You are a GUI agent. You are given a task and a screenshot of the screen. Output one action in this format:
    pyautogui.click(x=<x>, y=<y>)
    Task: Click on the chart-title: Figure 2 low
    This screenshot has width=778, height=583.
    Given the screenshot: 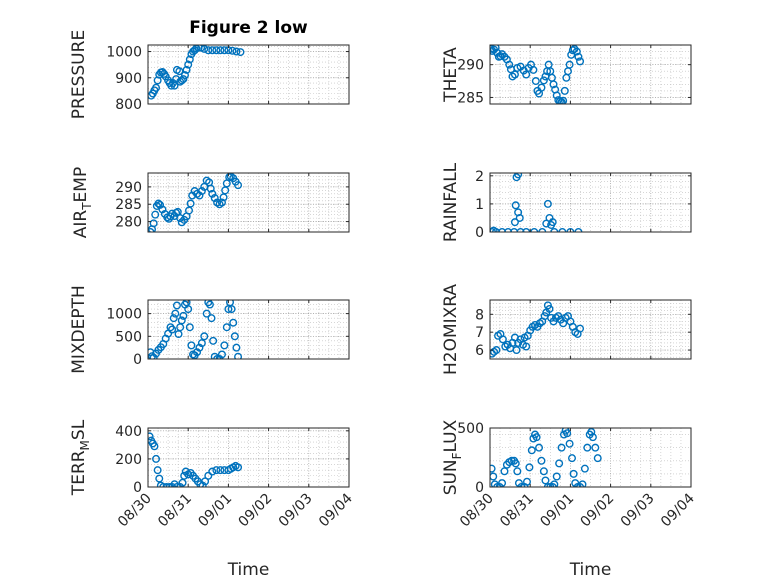 What is the action you would take?
    pyautogui.click(x=248, y=28)
    